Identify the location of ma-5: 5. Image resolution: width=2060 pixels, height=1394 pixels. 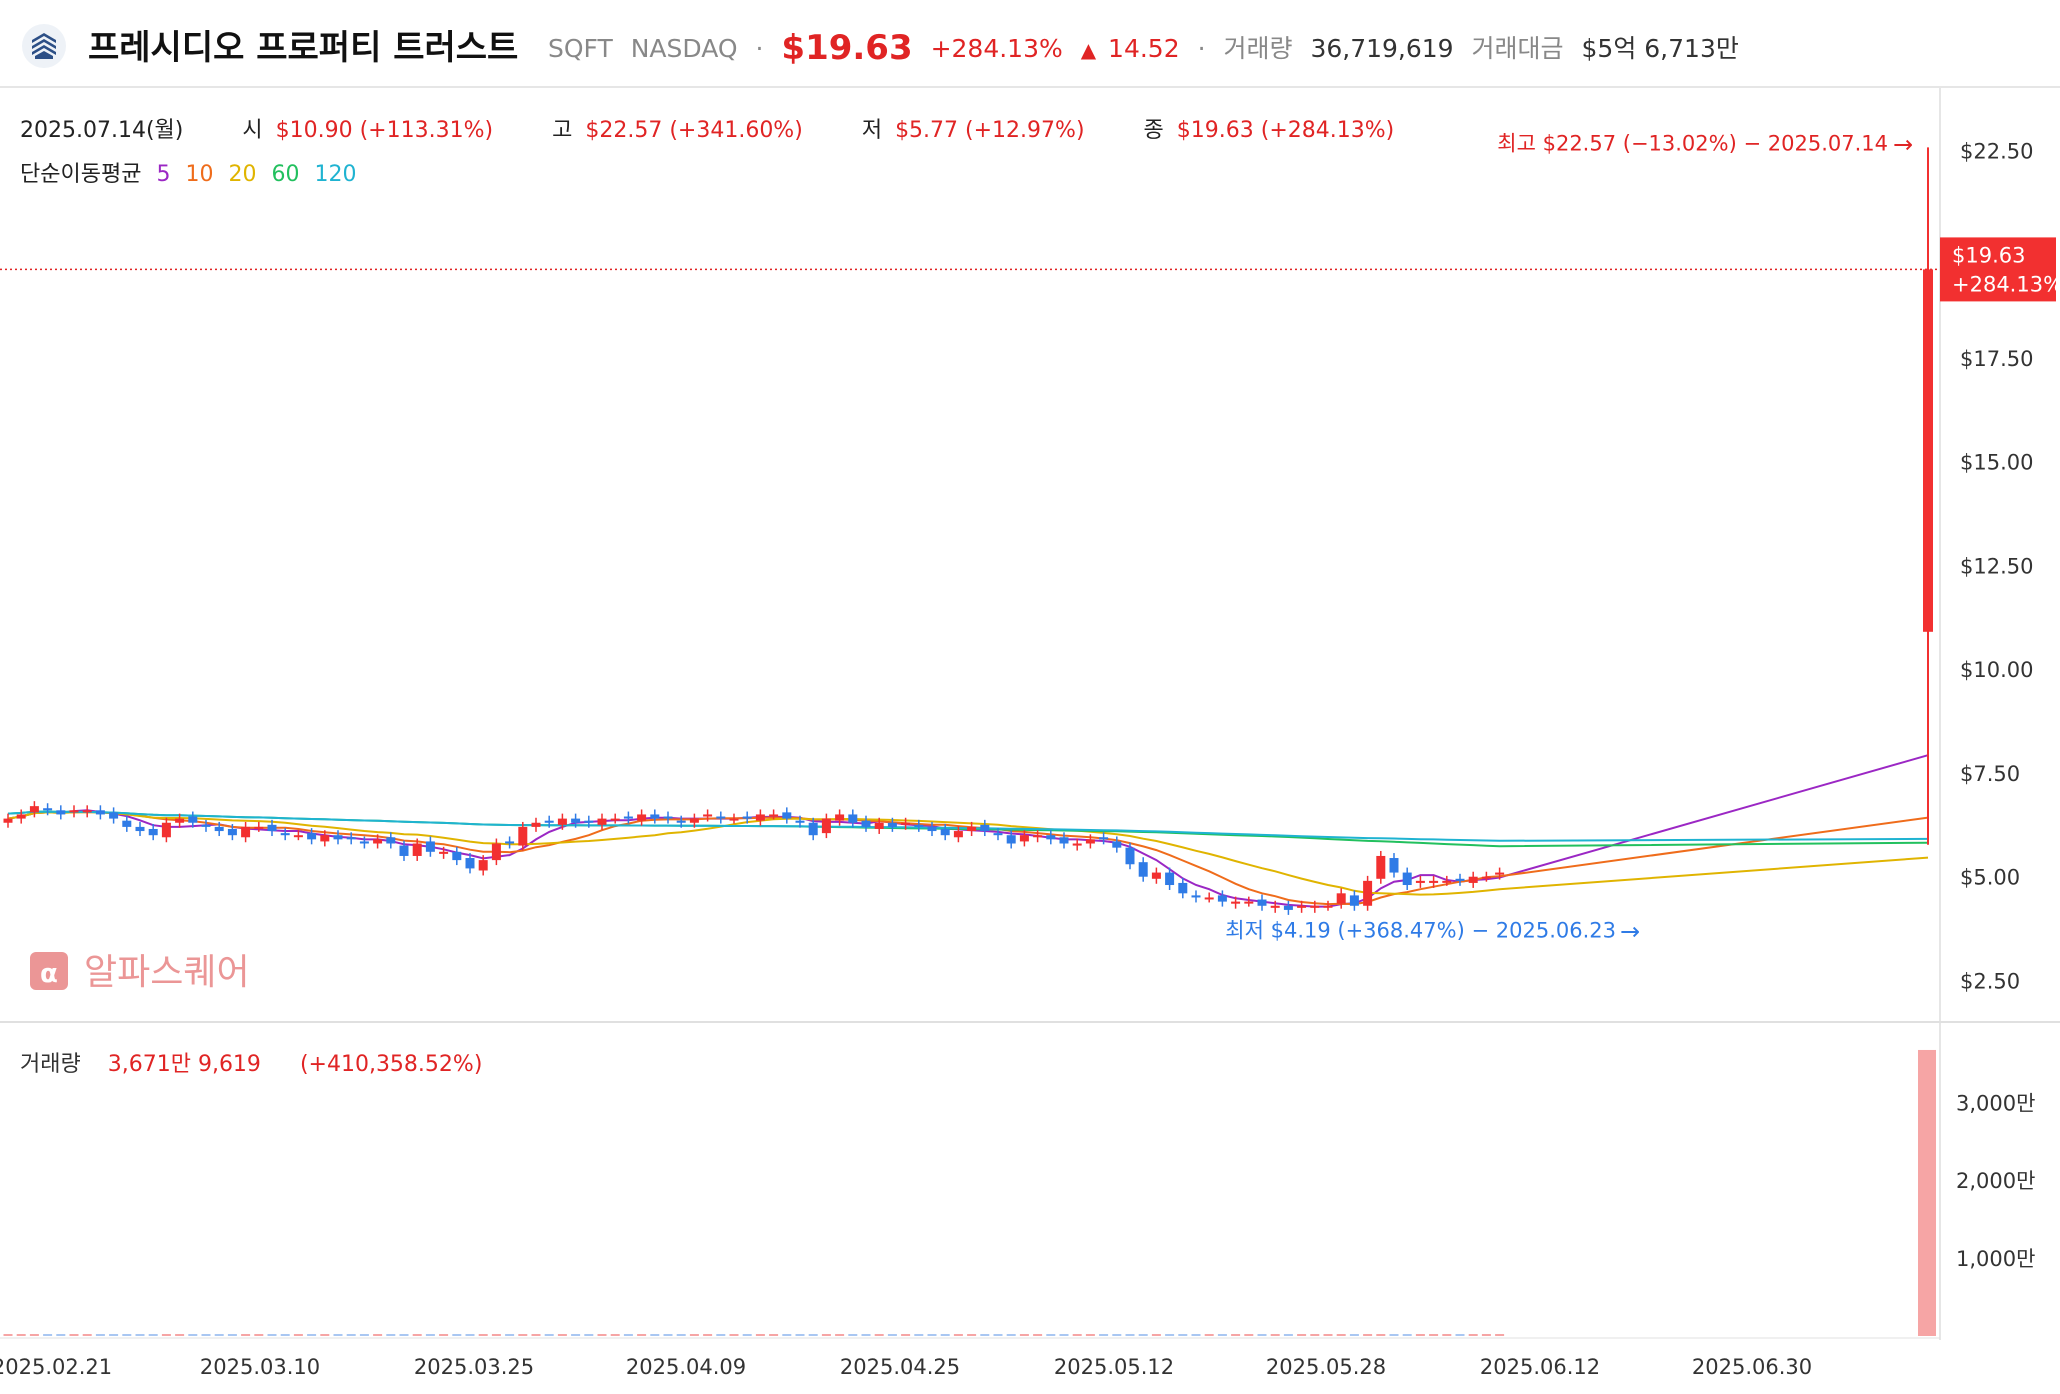
(163, 174).